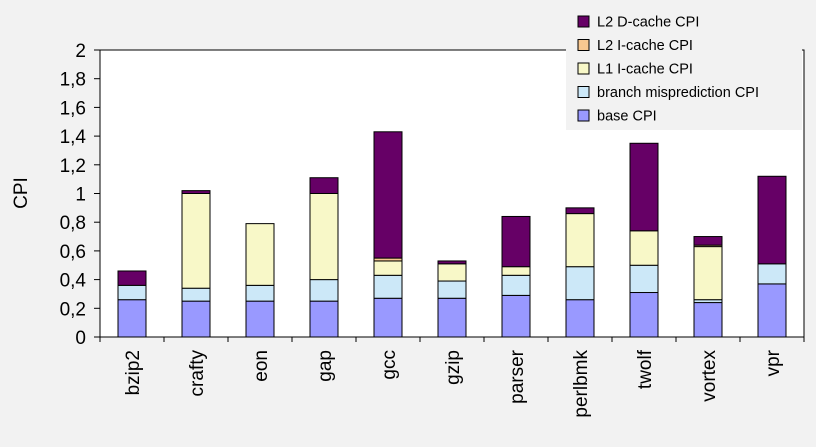  I want to click on category-label: bzip2, so click(133, 372).